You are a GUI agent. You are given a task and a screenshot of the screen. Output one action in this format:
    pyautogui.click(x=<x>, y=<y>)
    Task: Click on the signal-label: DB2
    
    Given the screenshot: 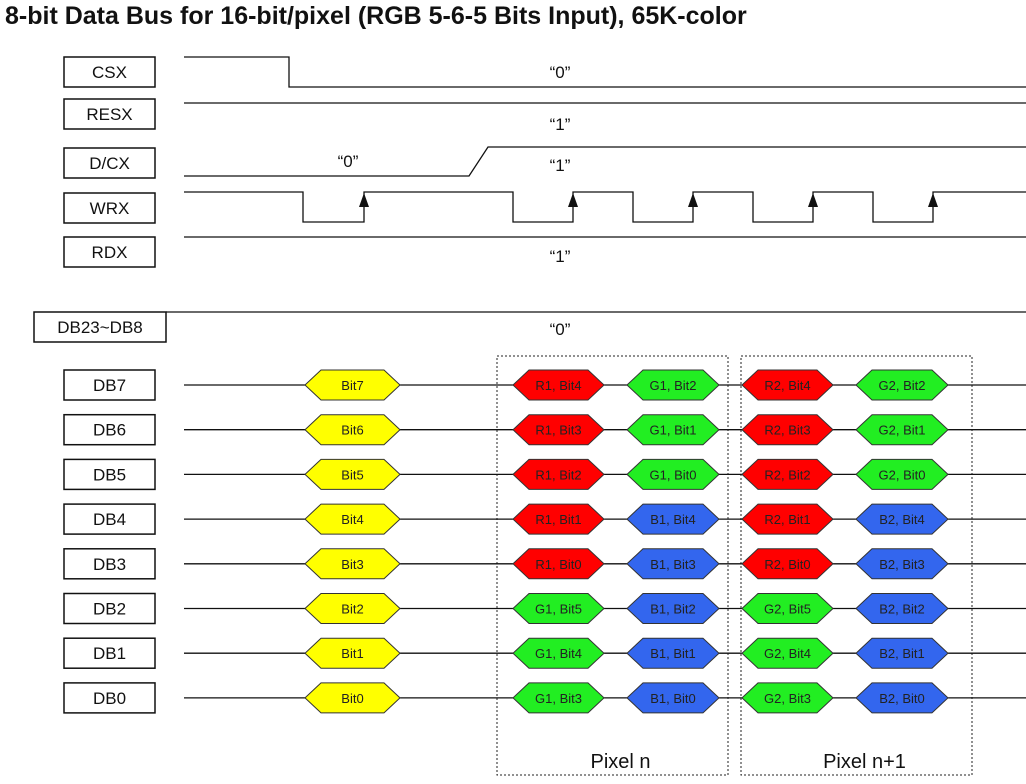 What is the action you would take?
    pyautogui.click(x=109, y=609)
    